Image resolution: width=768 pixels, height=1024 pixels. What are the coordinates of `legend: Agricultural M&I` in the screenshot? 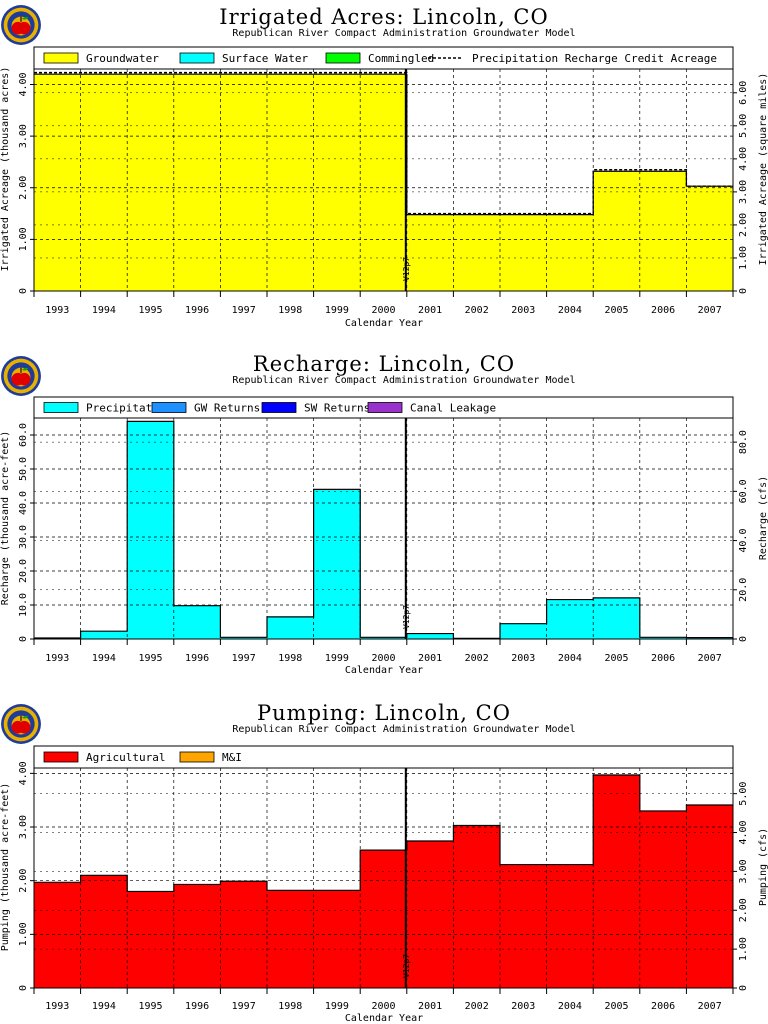 It's located at (142, 757).